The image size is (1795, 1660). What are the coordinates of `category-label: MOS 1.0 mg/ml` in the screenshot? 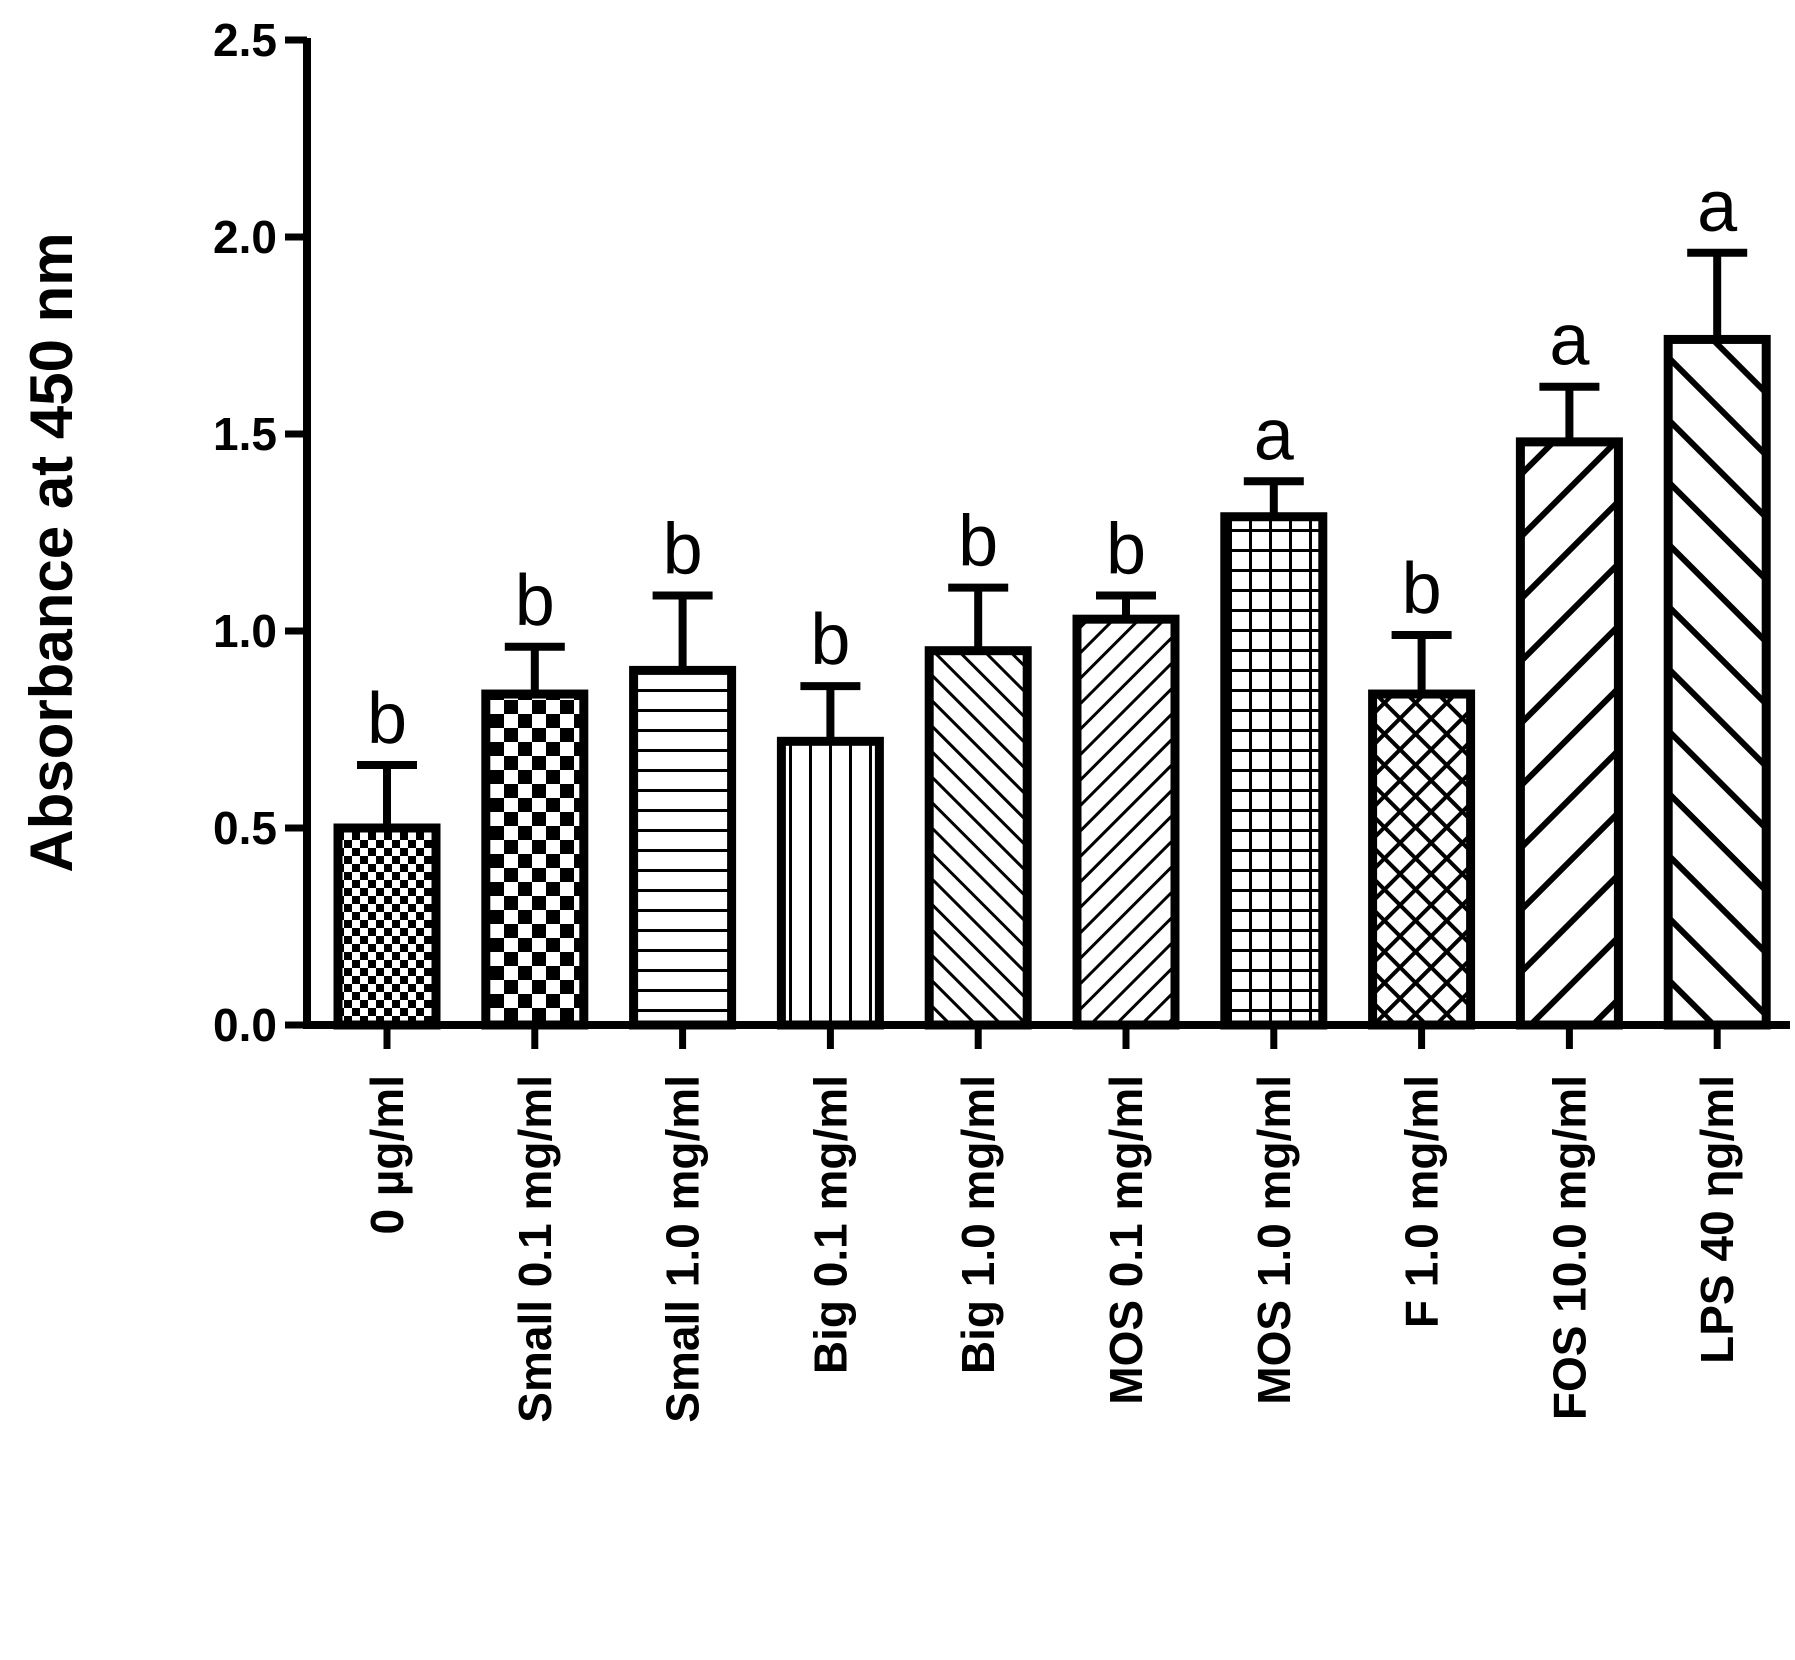 It's located at (1274, 1240).